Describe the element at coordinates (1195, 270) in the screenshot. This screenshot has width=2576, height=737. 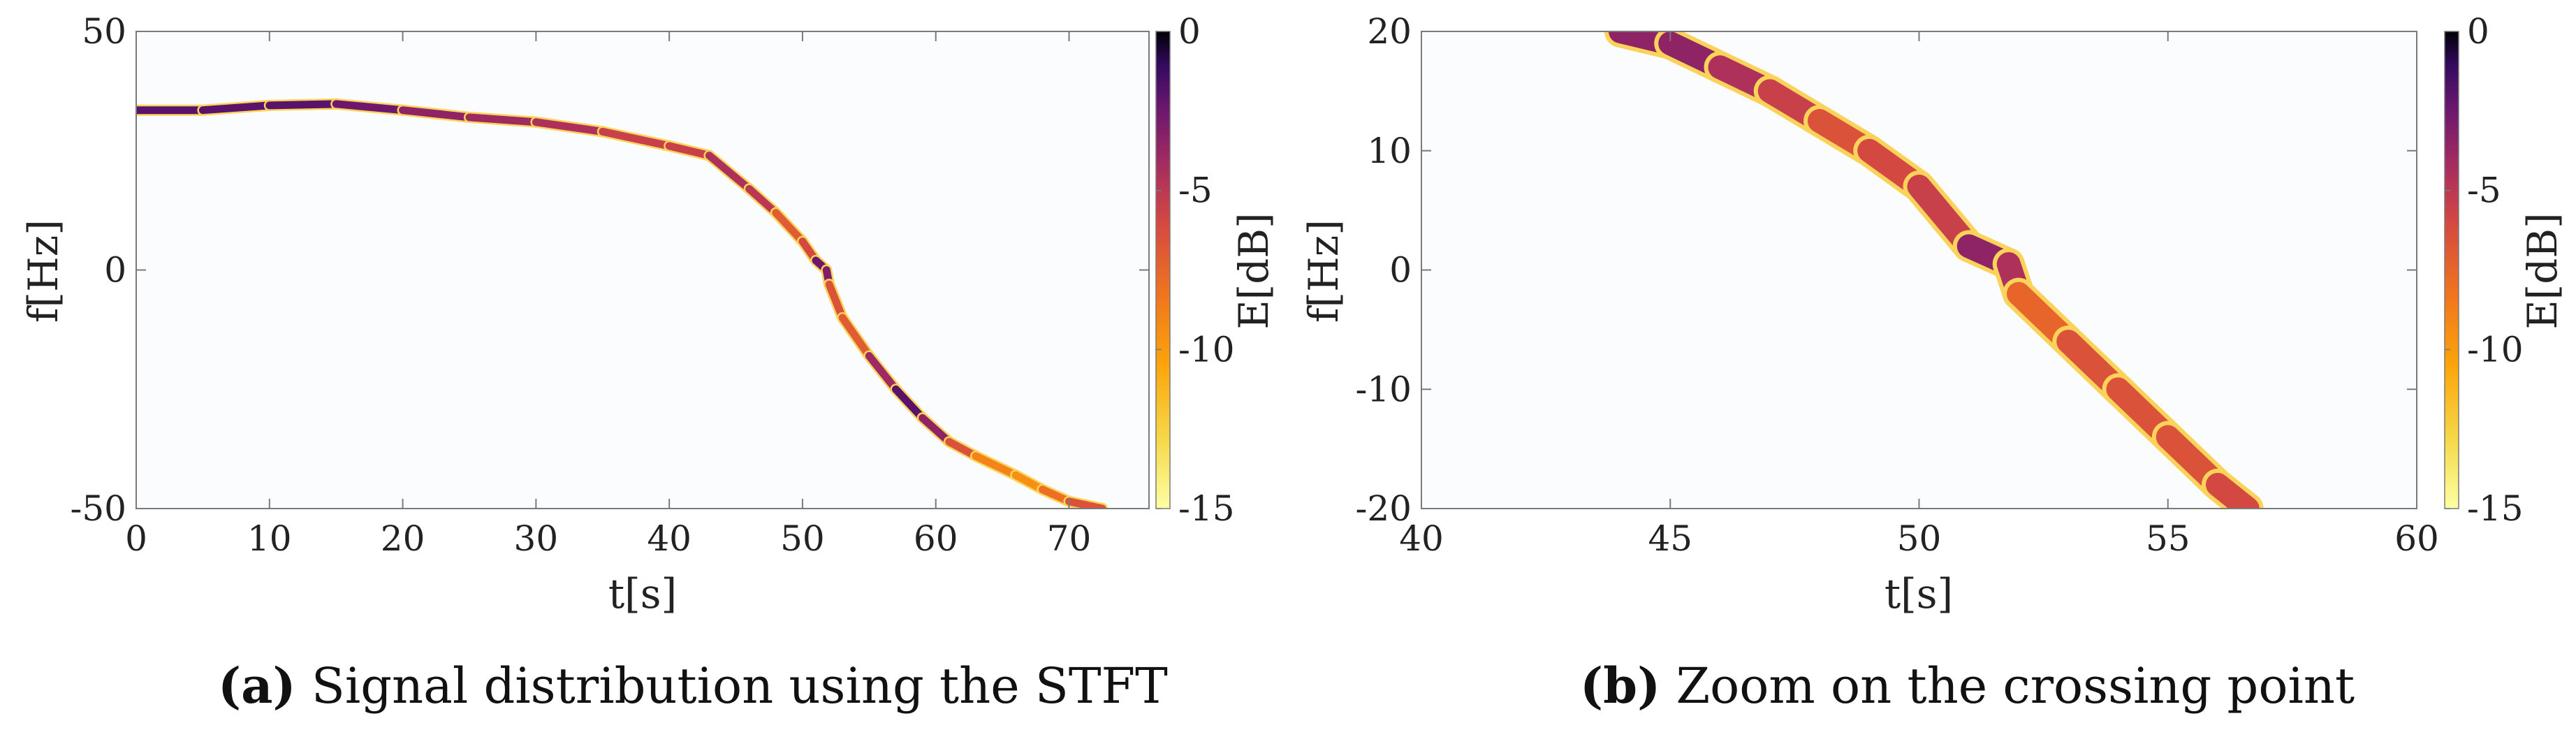
I see `colorbar-ticks-a: 0 -5 -10 -15` at that location.